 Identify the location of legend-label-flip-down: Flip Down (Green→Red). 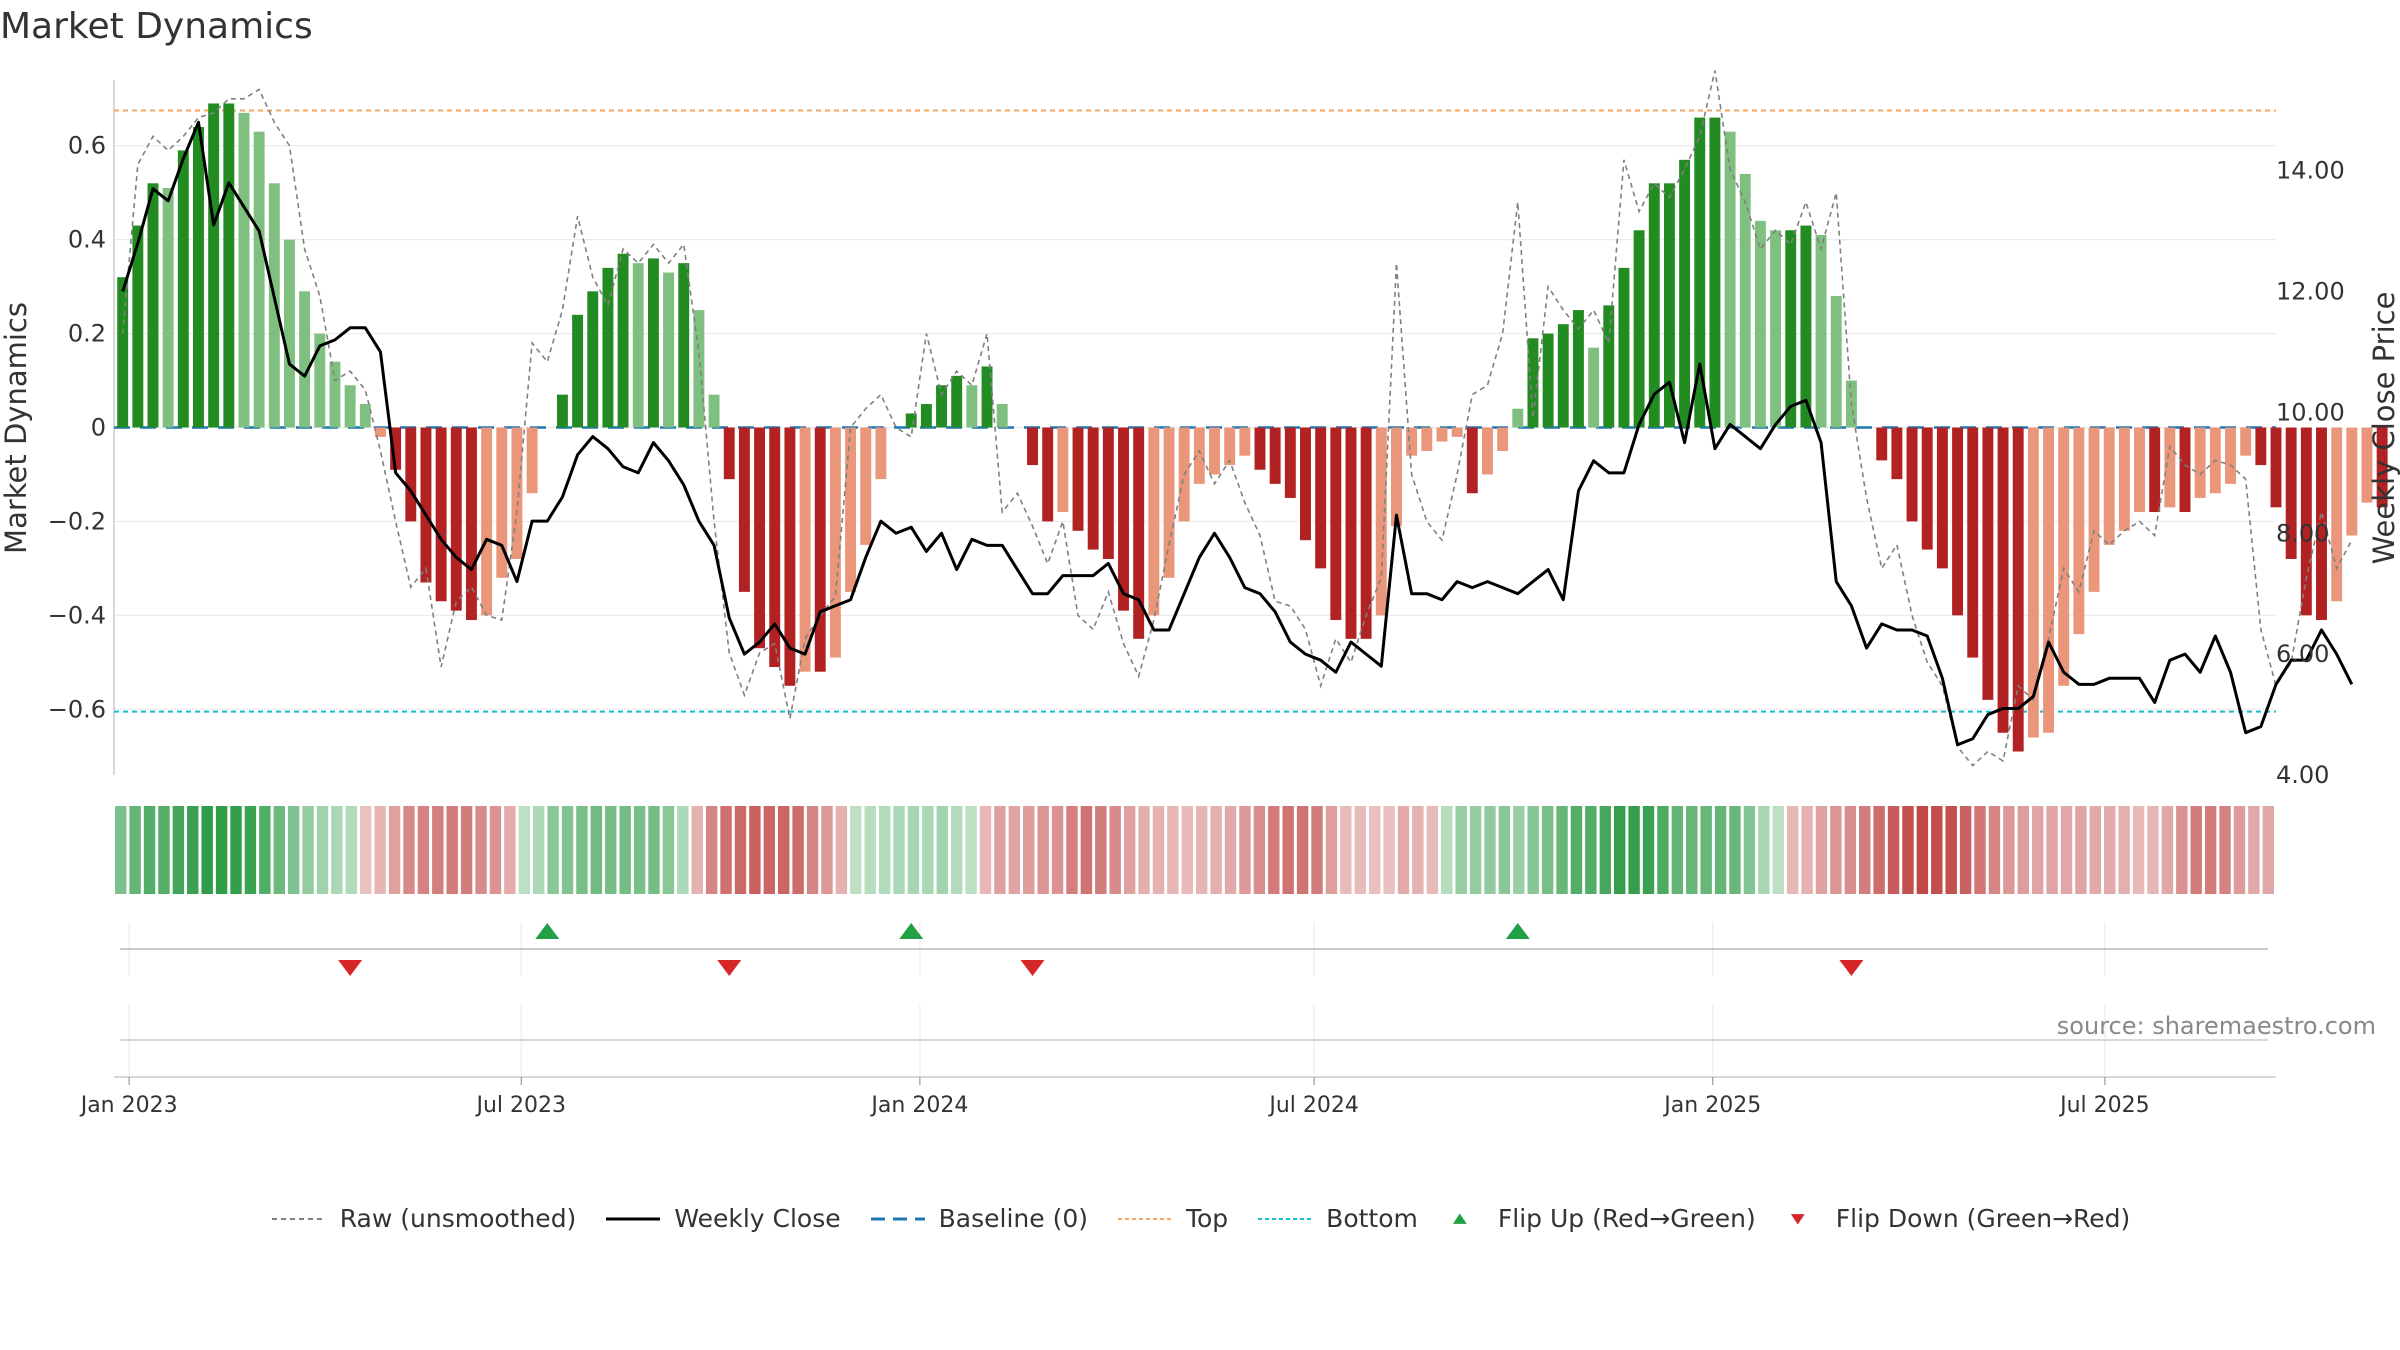
(1983, 1218).